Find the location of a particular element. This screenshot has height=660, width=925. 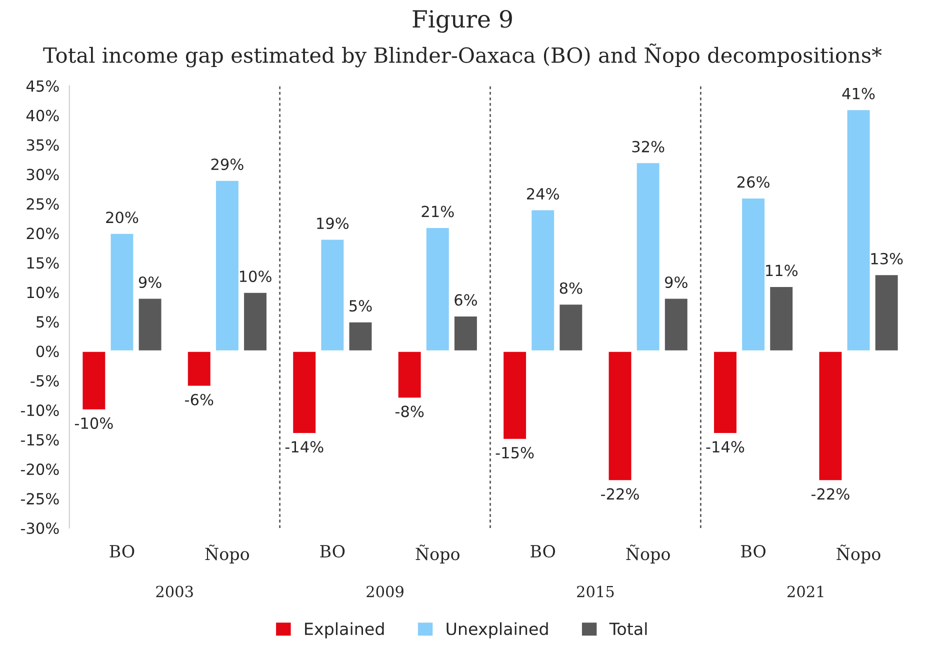

y-tick-label: -25% is located at coordinates (39, 498).